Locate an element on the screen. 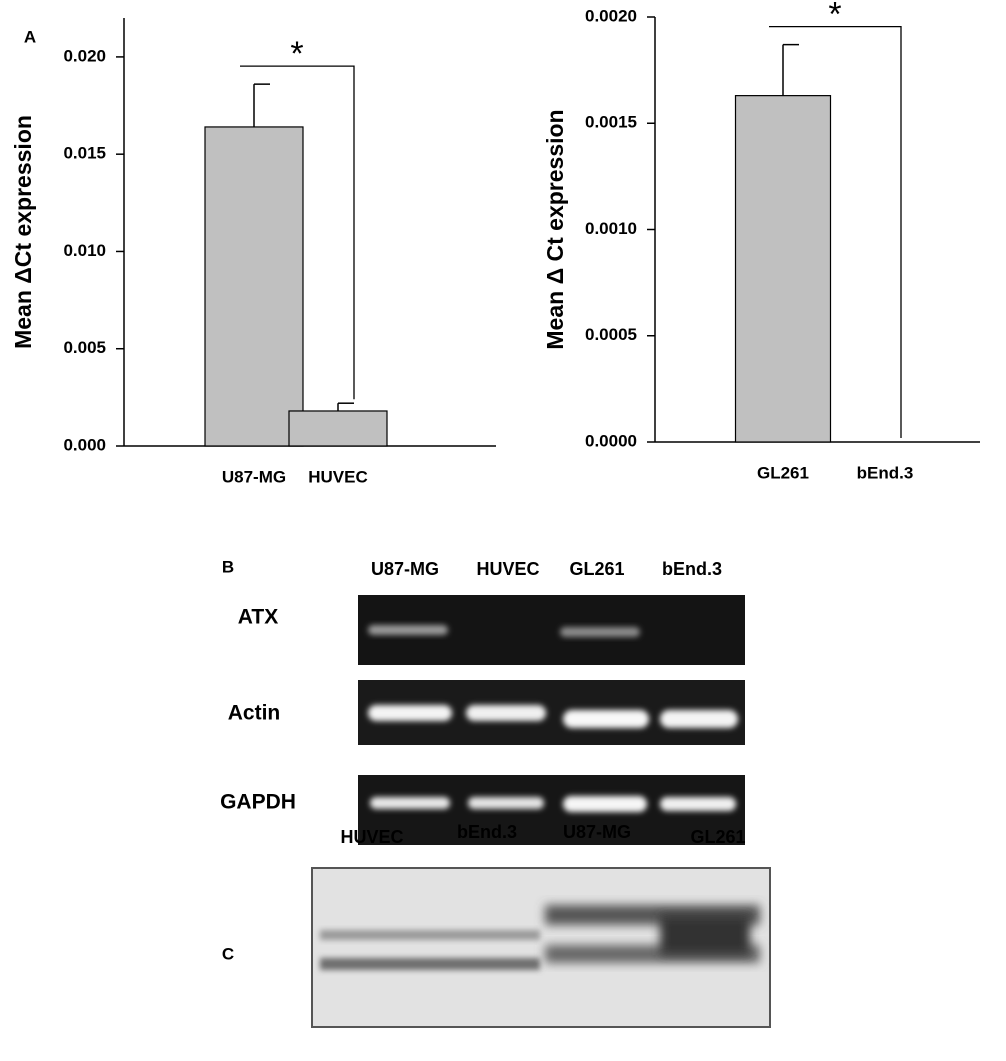  western-c: HUVEC bEnd.3 U87-MG GL261 is located at coordinates (541, 925).